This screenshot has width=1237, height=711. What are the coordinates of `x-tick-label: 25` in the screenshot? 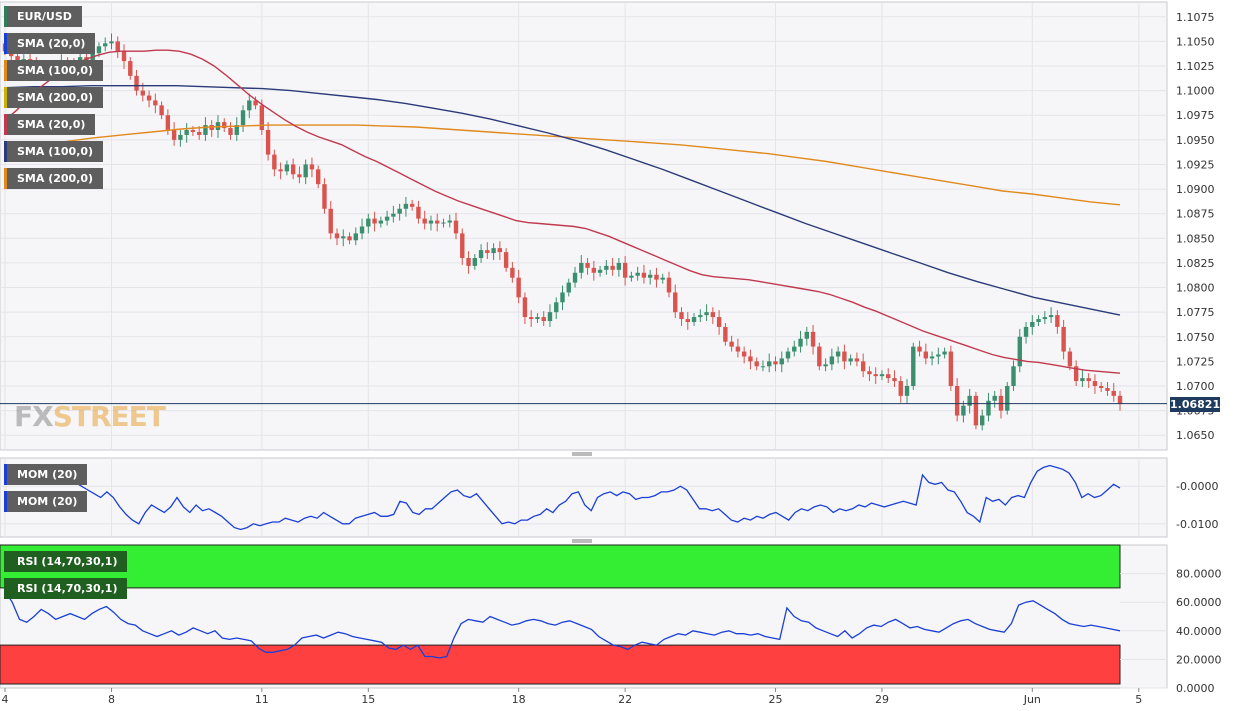 It's located at (775, 699).